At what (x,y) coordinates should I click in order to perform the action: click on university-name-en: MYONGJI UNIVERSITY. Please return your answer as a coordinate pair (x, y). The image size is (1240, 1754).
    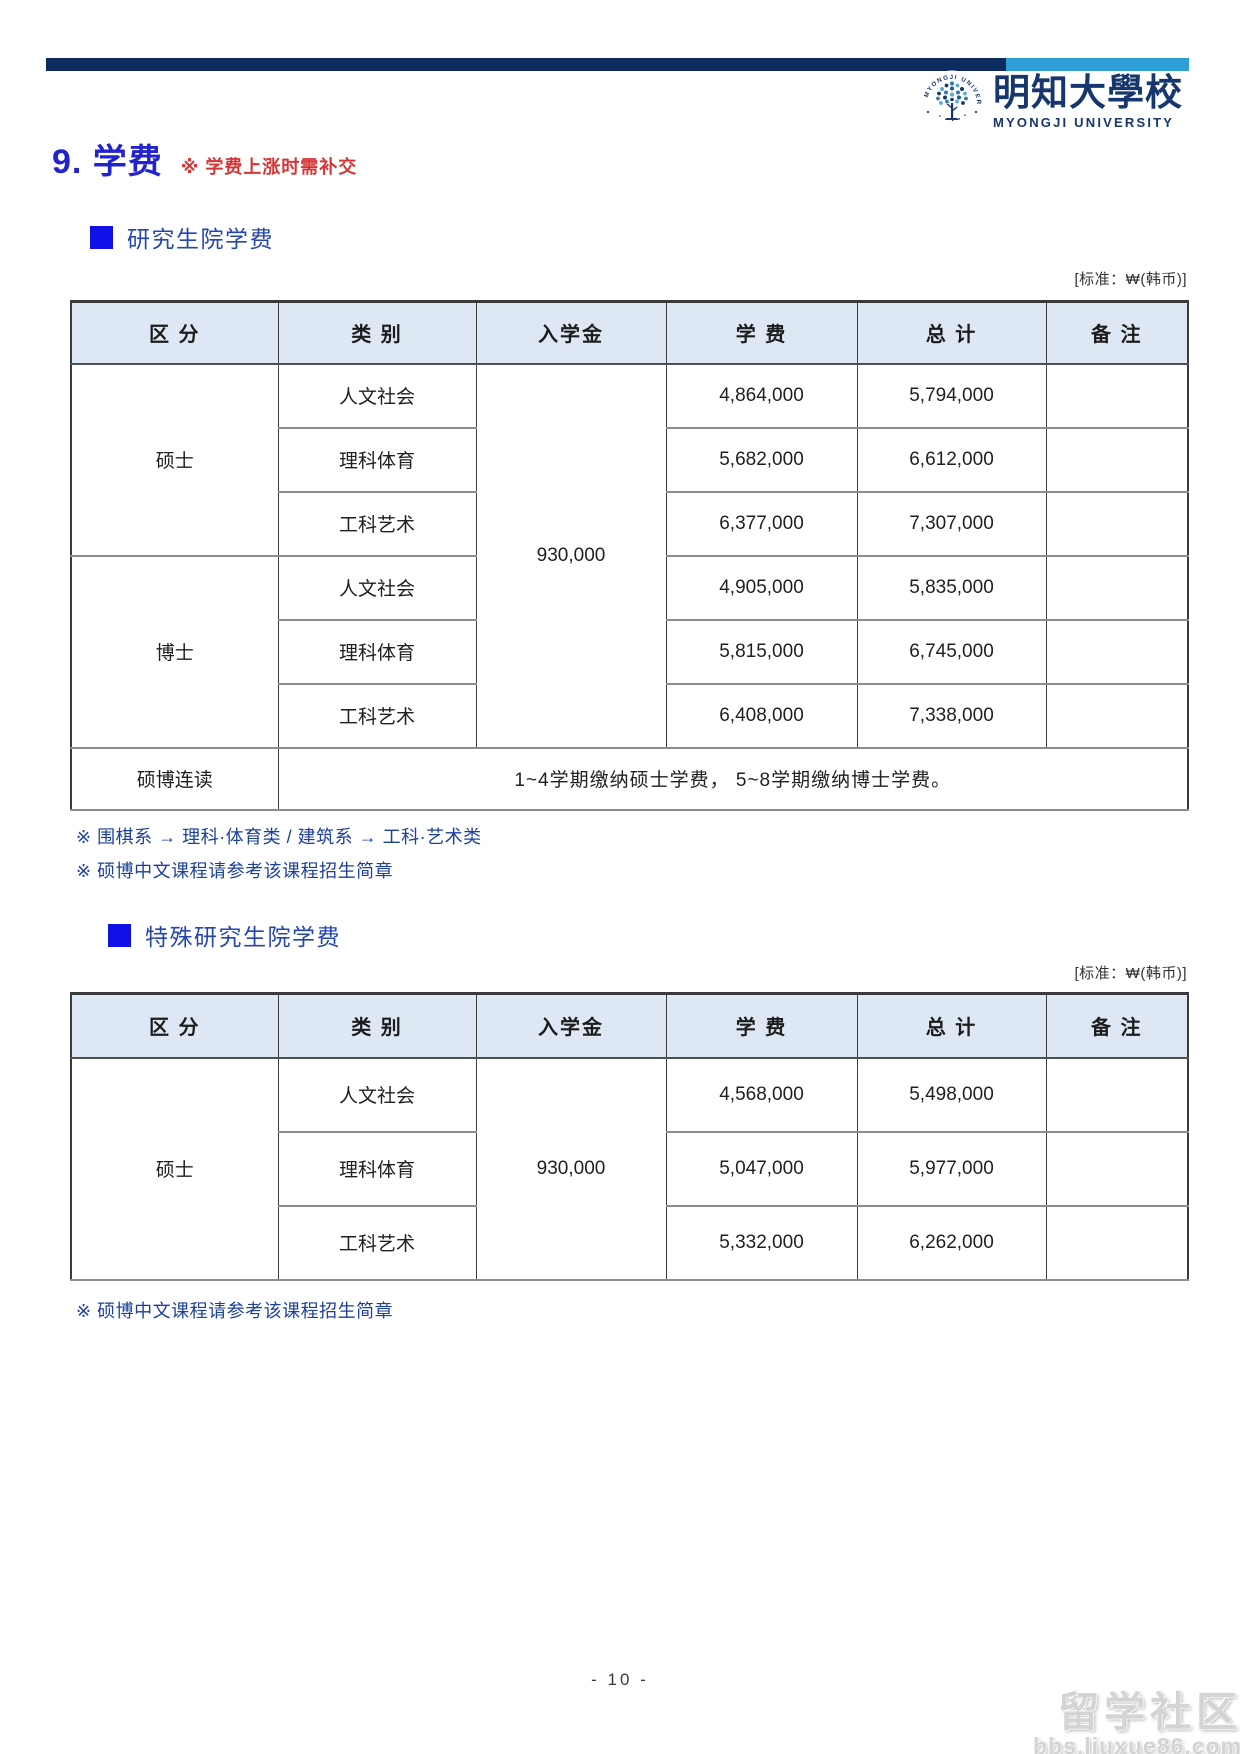
    Looking at the image, I should click on (1084, 123).